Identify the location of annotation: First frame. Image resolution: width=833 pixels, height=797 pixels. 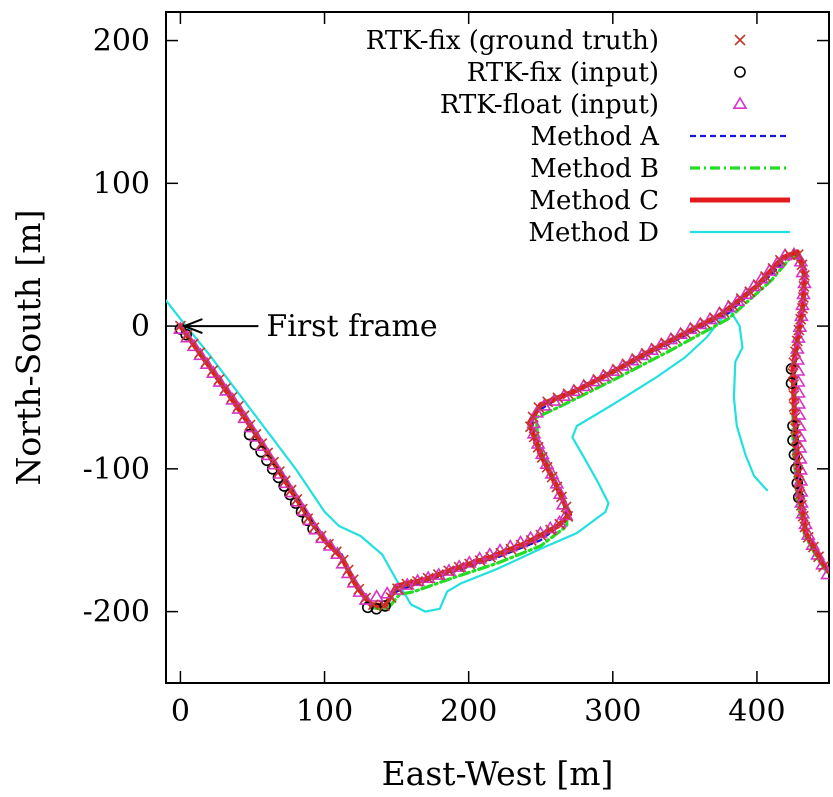
(309, 326).